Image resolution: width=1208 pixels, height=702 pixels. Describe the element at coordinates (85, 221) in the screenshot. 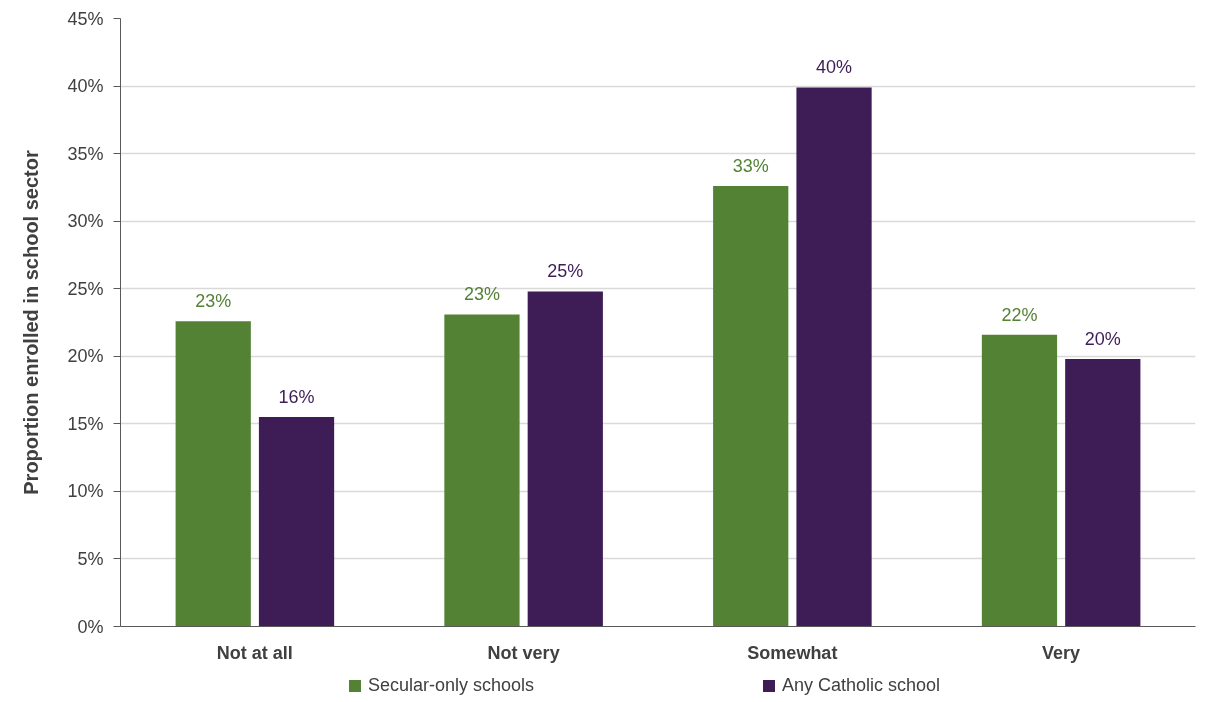

I see `y-tick-label: 30%` at that location.